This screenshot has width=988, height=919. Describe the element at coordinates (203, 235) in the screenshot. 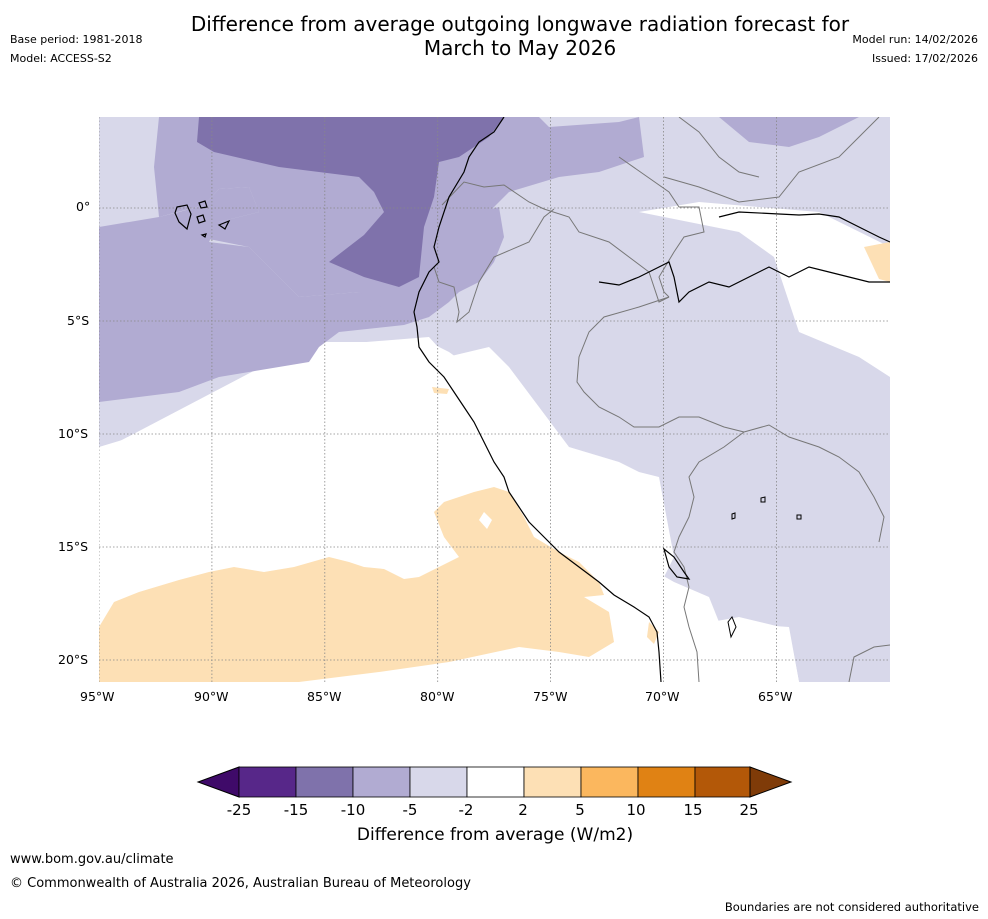

I see `island-espanola` at that location.